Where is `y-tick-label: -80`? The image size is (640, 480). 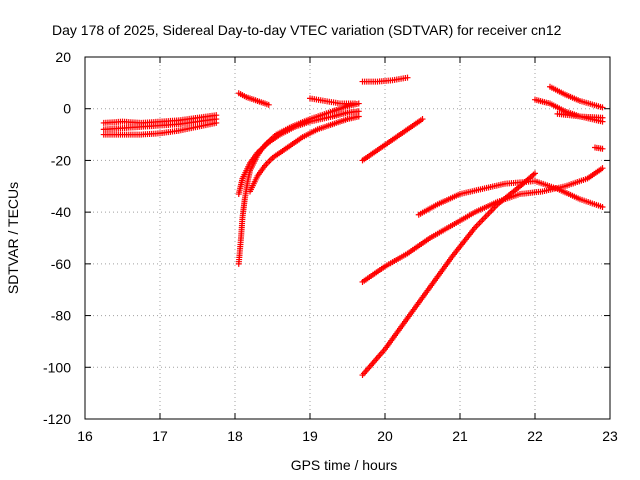 y-tick-label: -80 is located at coordinates (61, 316).